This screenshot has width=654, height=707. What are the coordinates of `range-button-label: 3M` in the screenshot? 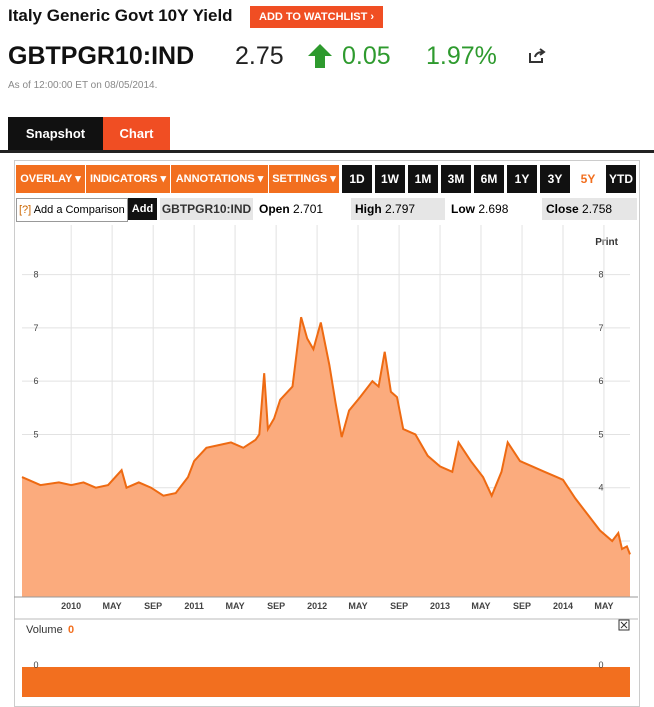 It's located at (456, 179).